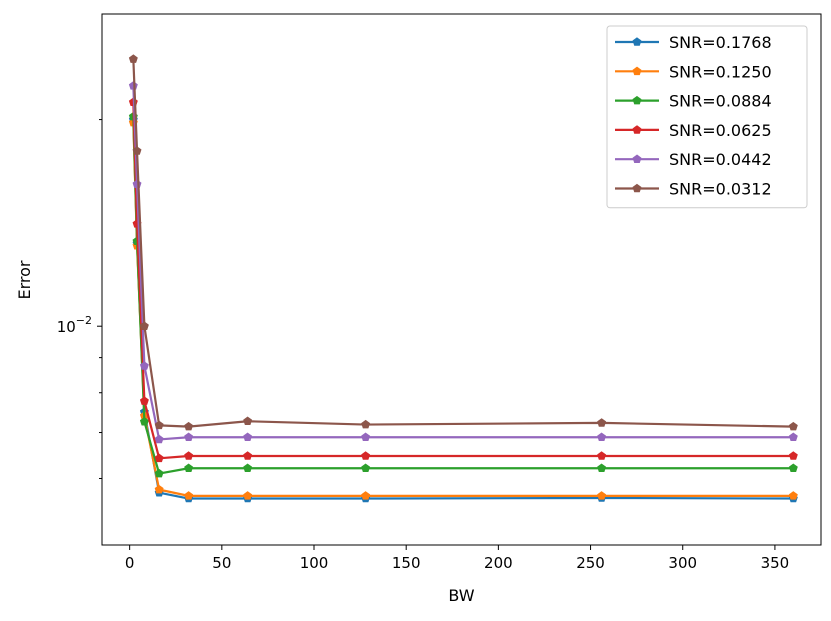  I want to click on x-tick-label: 50, so click(221, 563).